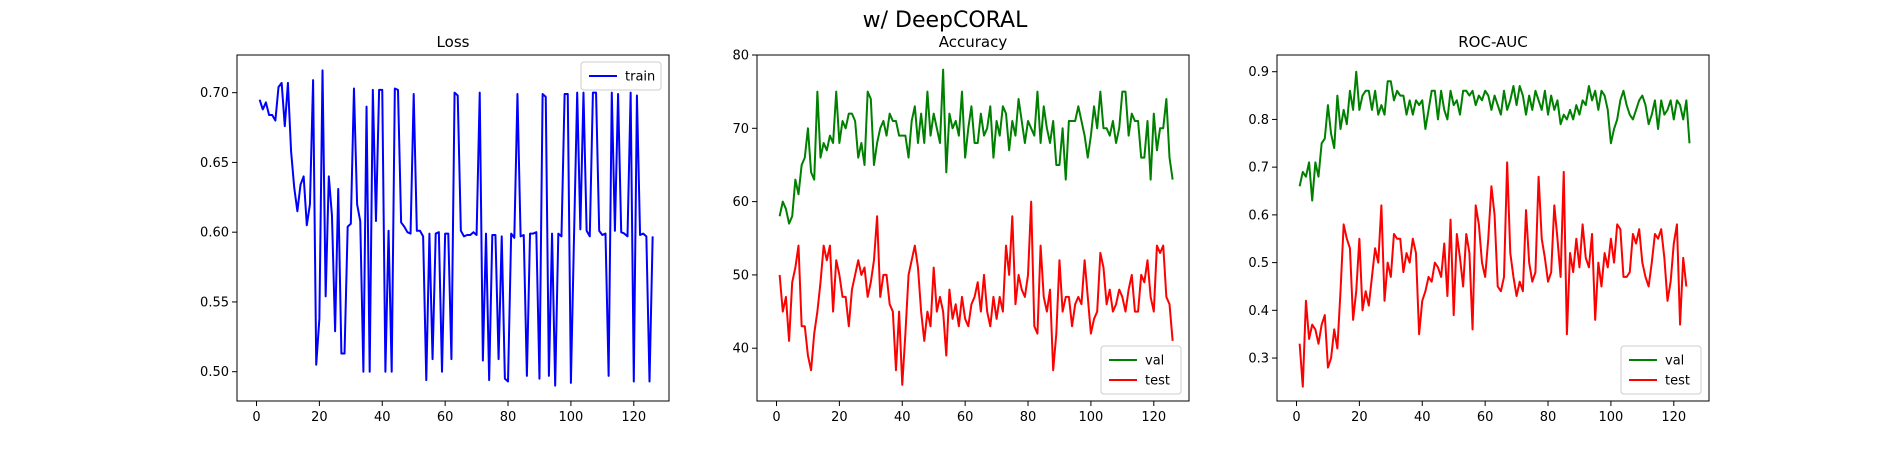 The width and height of the screenshot is (1890, 450). Describe the element at coordinates (740, 129) in the screenshot. I see `y-tick-label: 70` at that location.